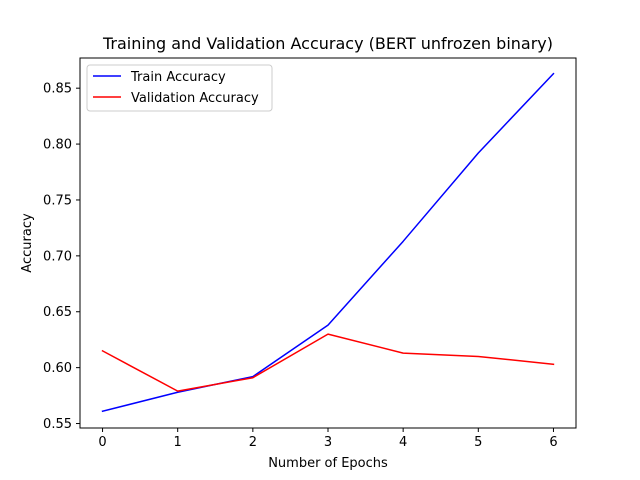 This screenshot has height=480, width=640. I want to click on y-axis-label: Accuracy, so click(27, 243).